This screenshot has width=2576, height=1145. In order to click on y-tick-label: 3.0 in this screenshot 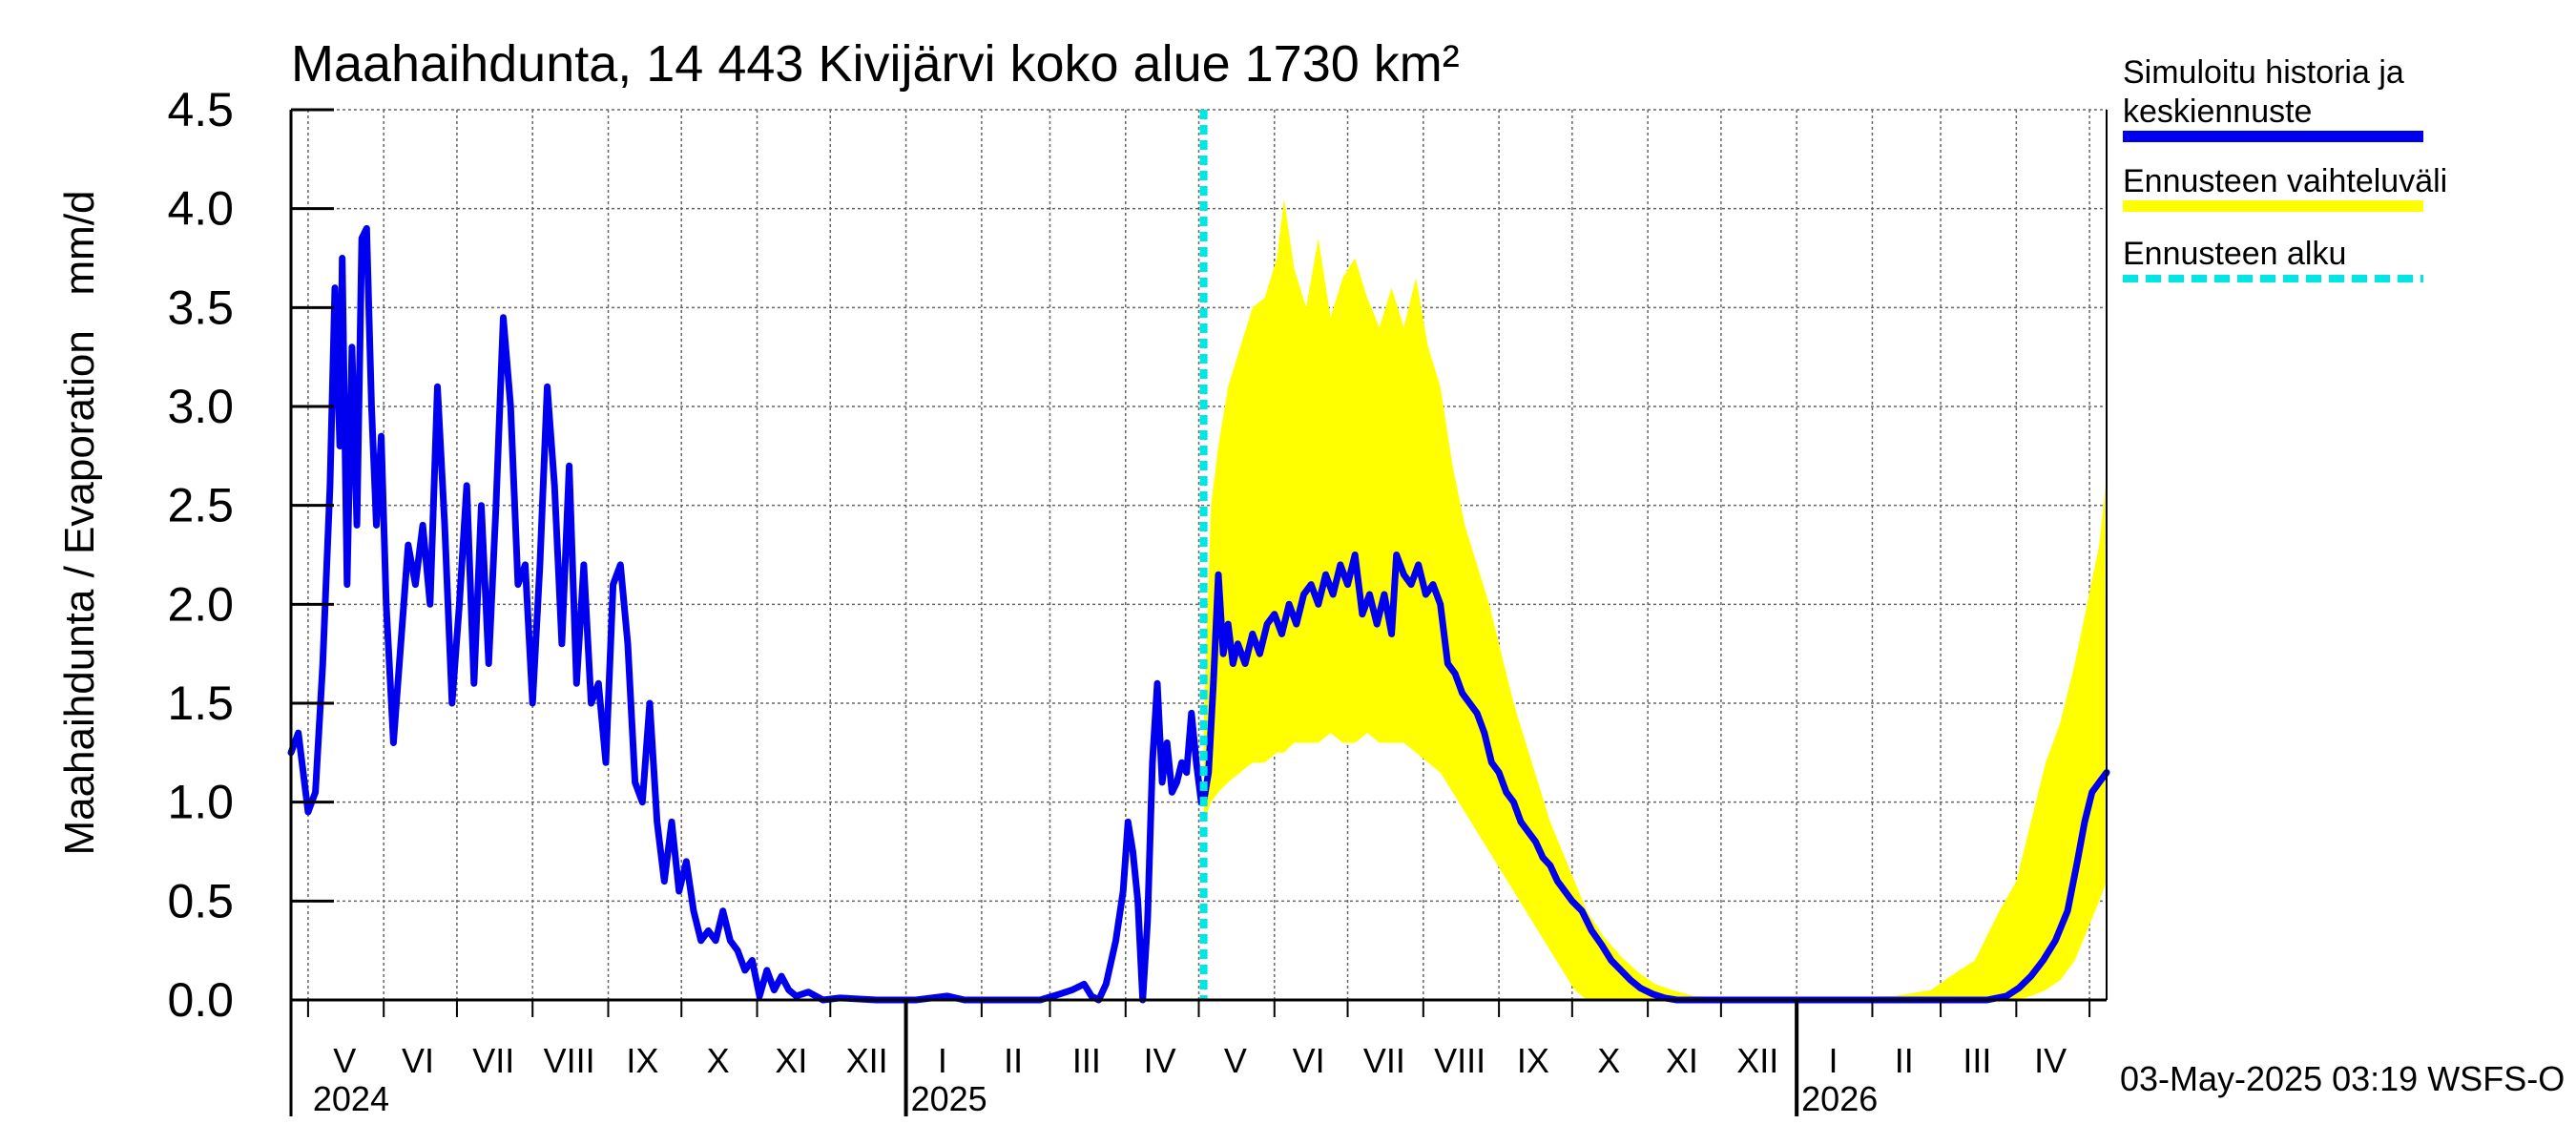, I will do `click(200, 406)`.